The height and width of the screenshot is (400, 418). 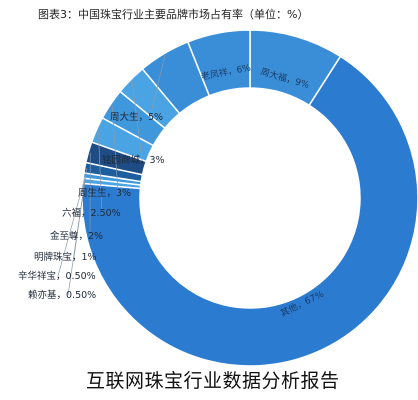 What do you see at coordinates (100, 172) in the screenshot?
I see `leader-line-六福` at bounding box center [100, 172].